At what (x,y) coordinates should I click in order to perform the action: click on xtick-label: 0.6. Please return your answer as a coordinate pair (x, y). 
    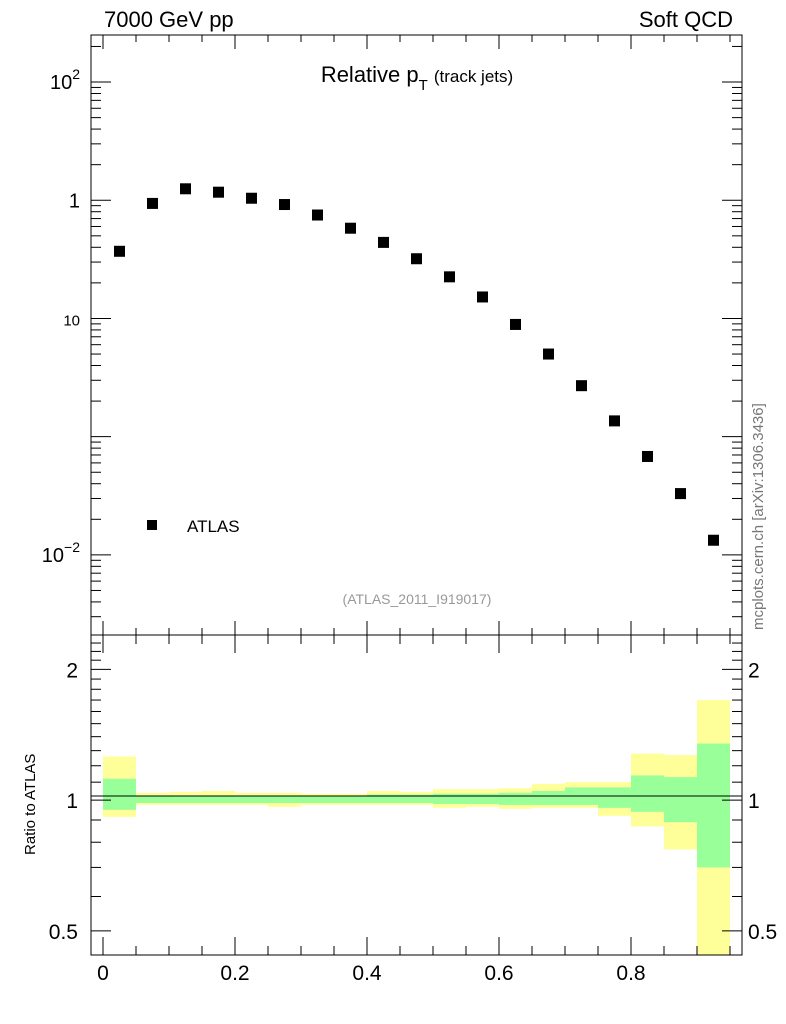
    Looking at the image, I should click on (498, 973).